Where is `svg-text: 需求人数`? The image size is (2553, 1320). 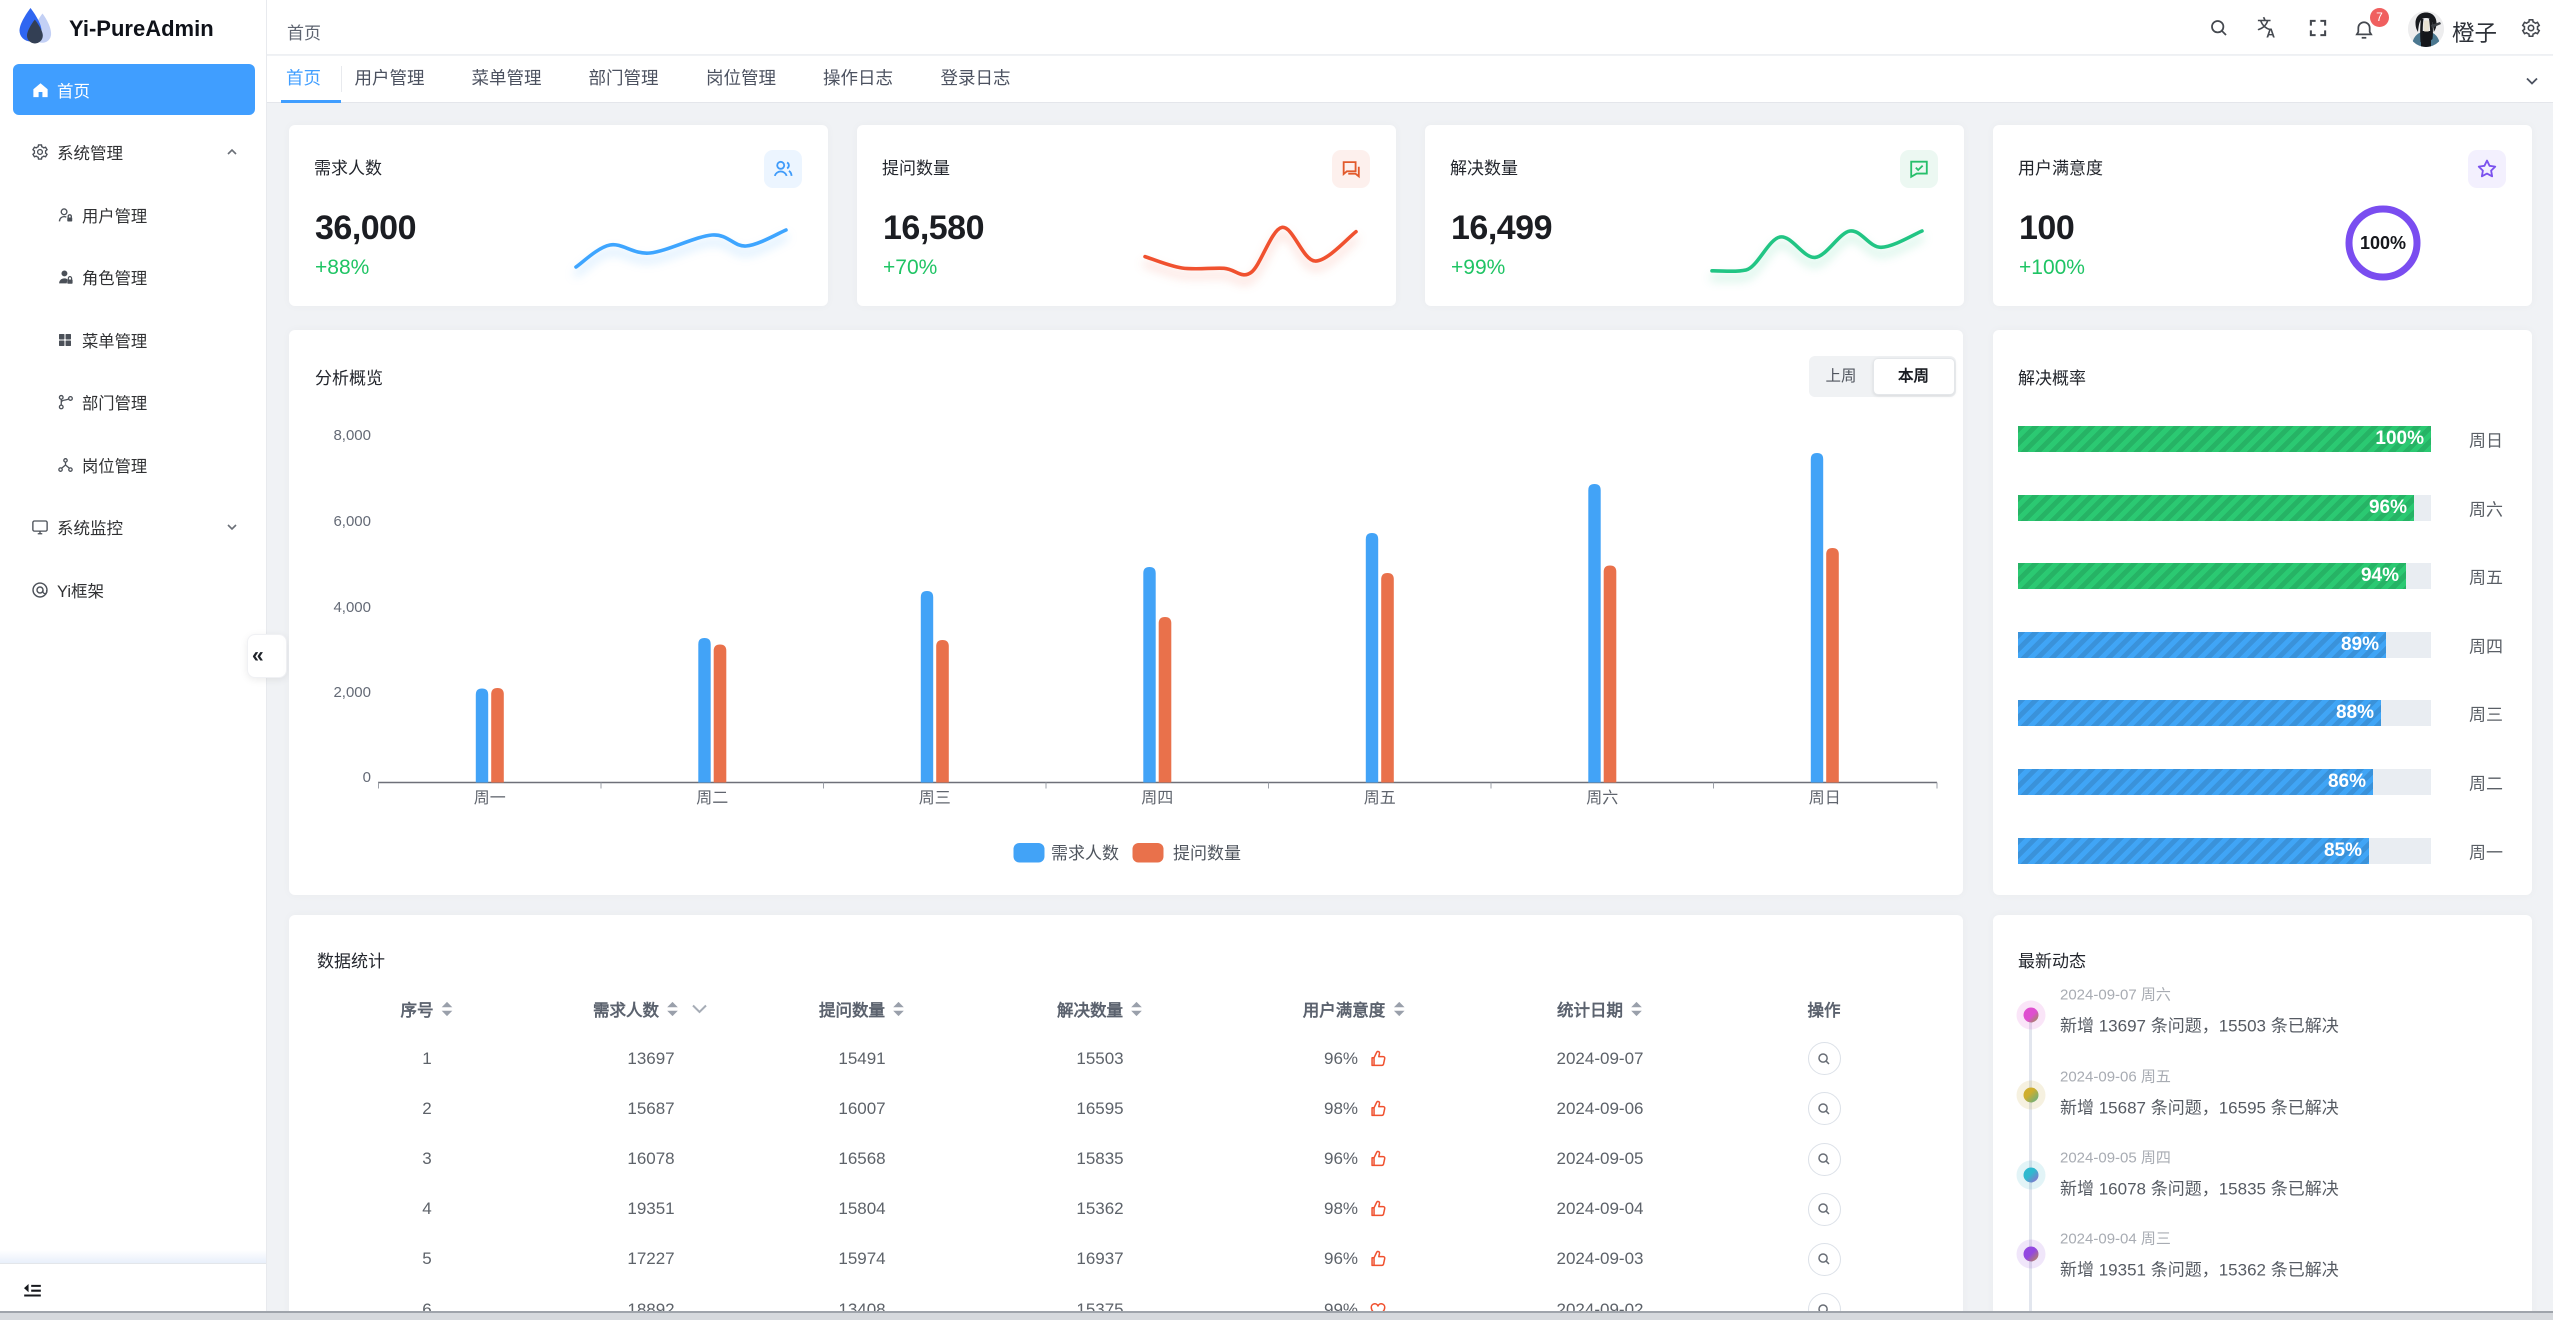 svg-text: 需求人数 is located at coordinates (1085, 853).